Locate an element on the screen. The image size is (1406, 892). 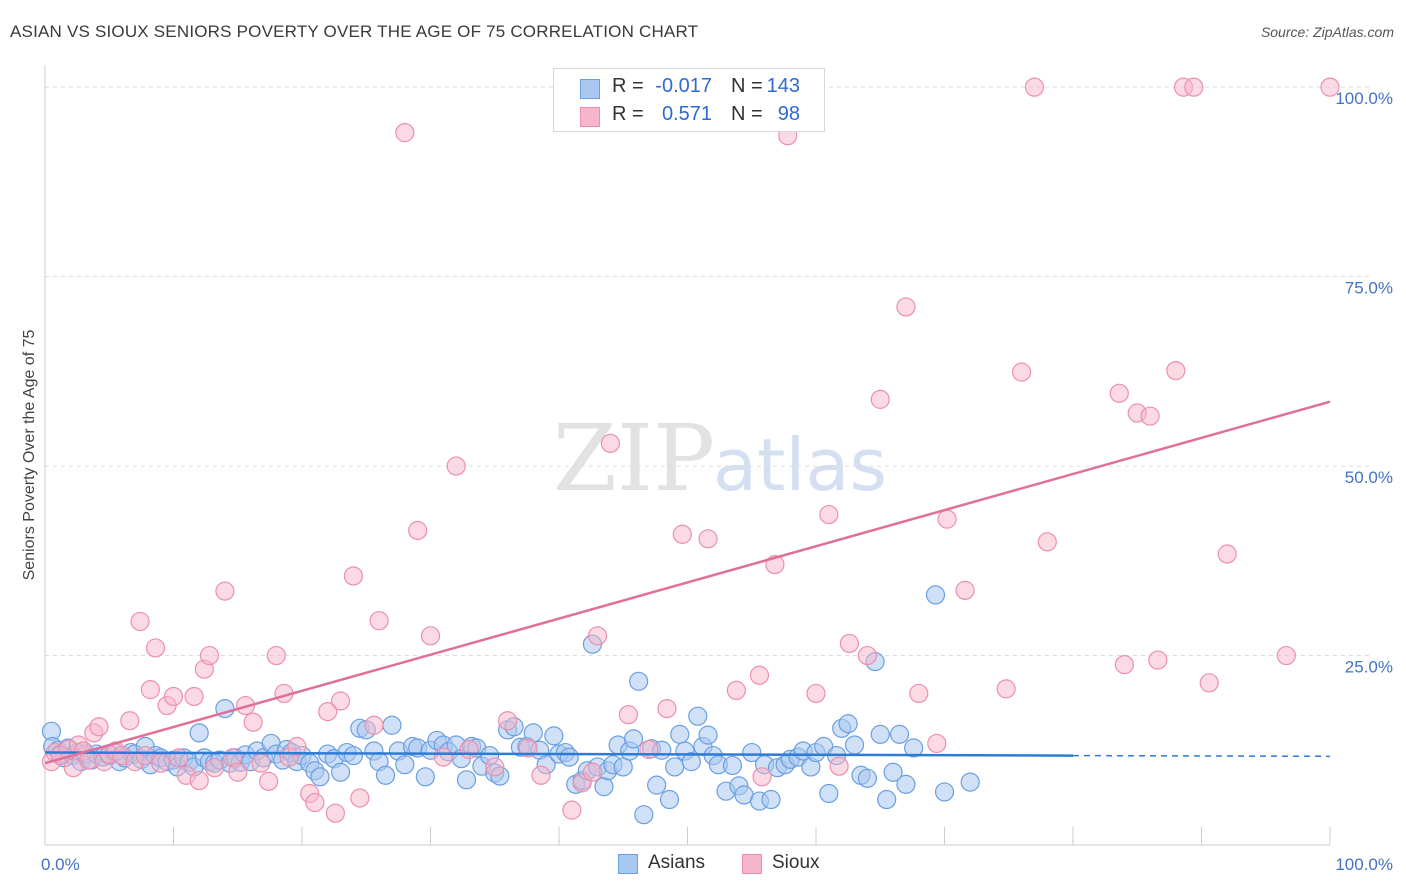
asians-swatch is located at coordinates (590, 89).